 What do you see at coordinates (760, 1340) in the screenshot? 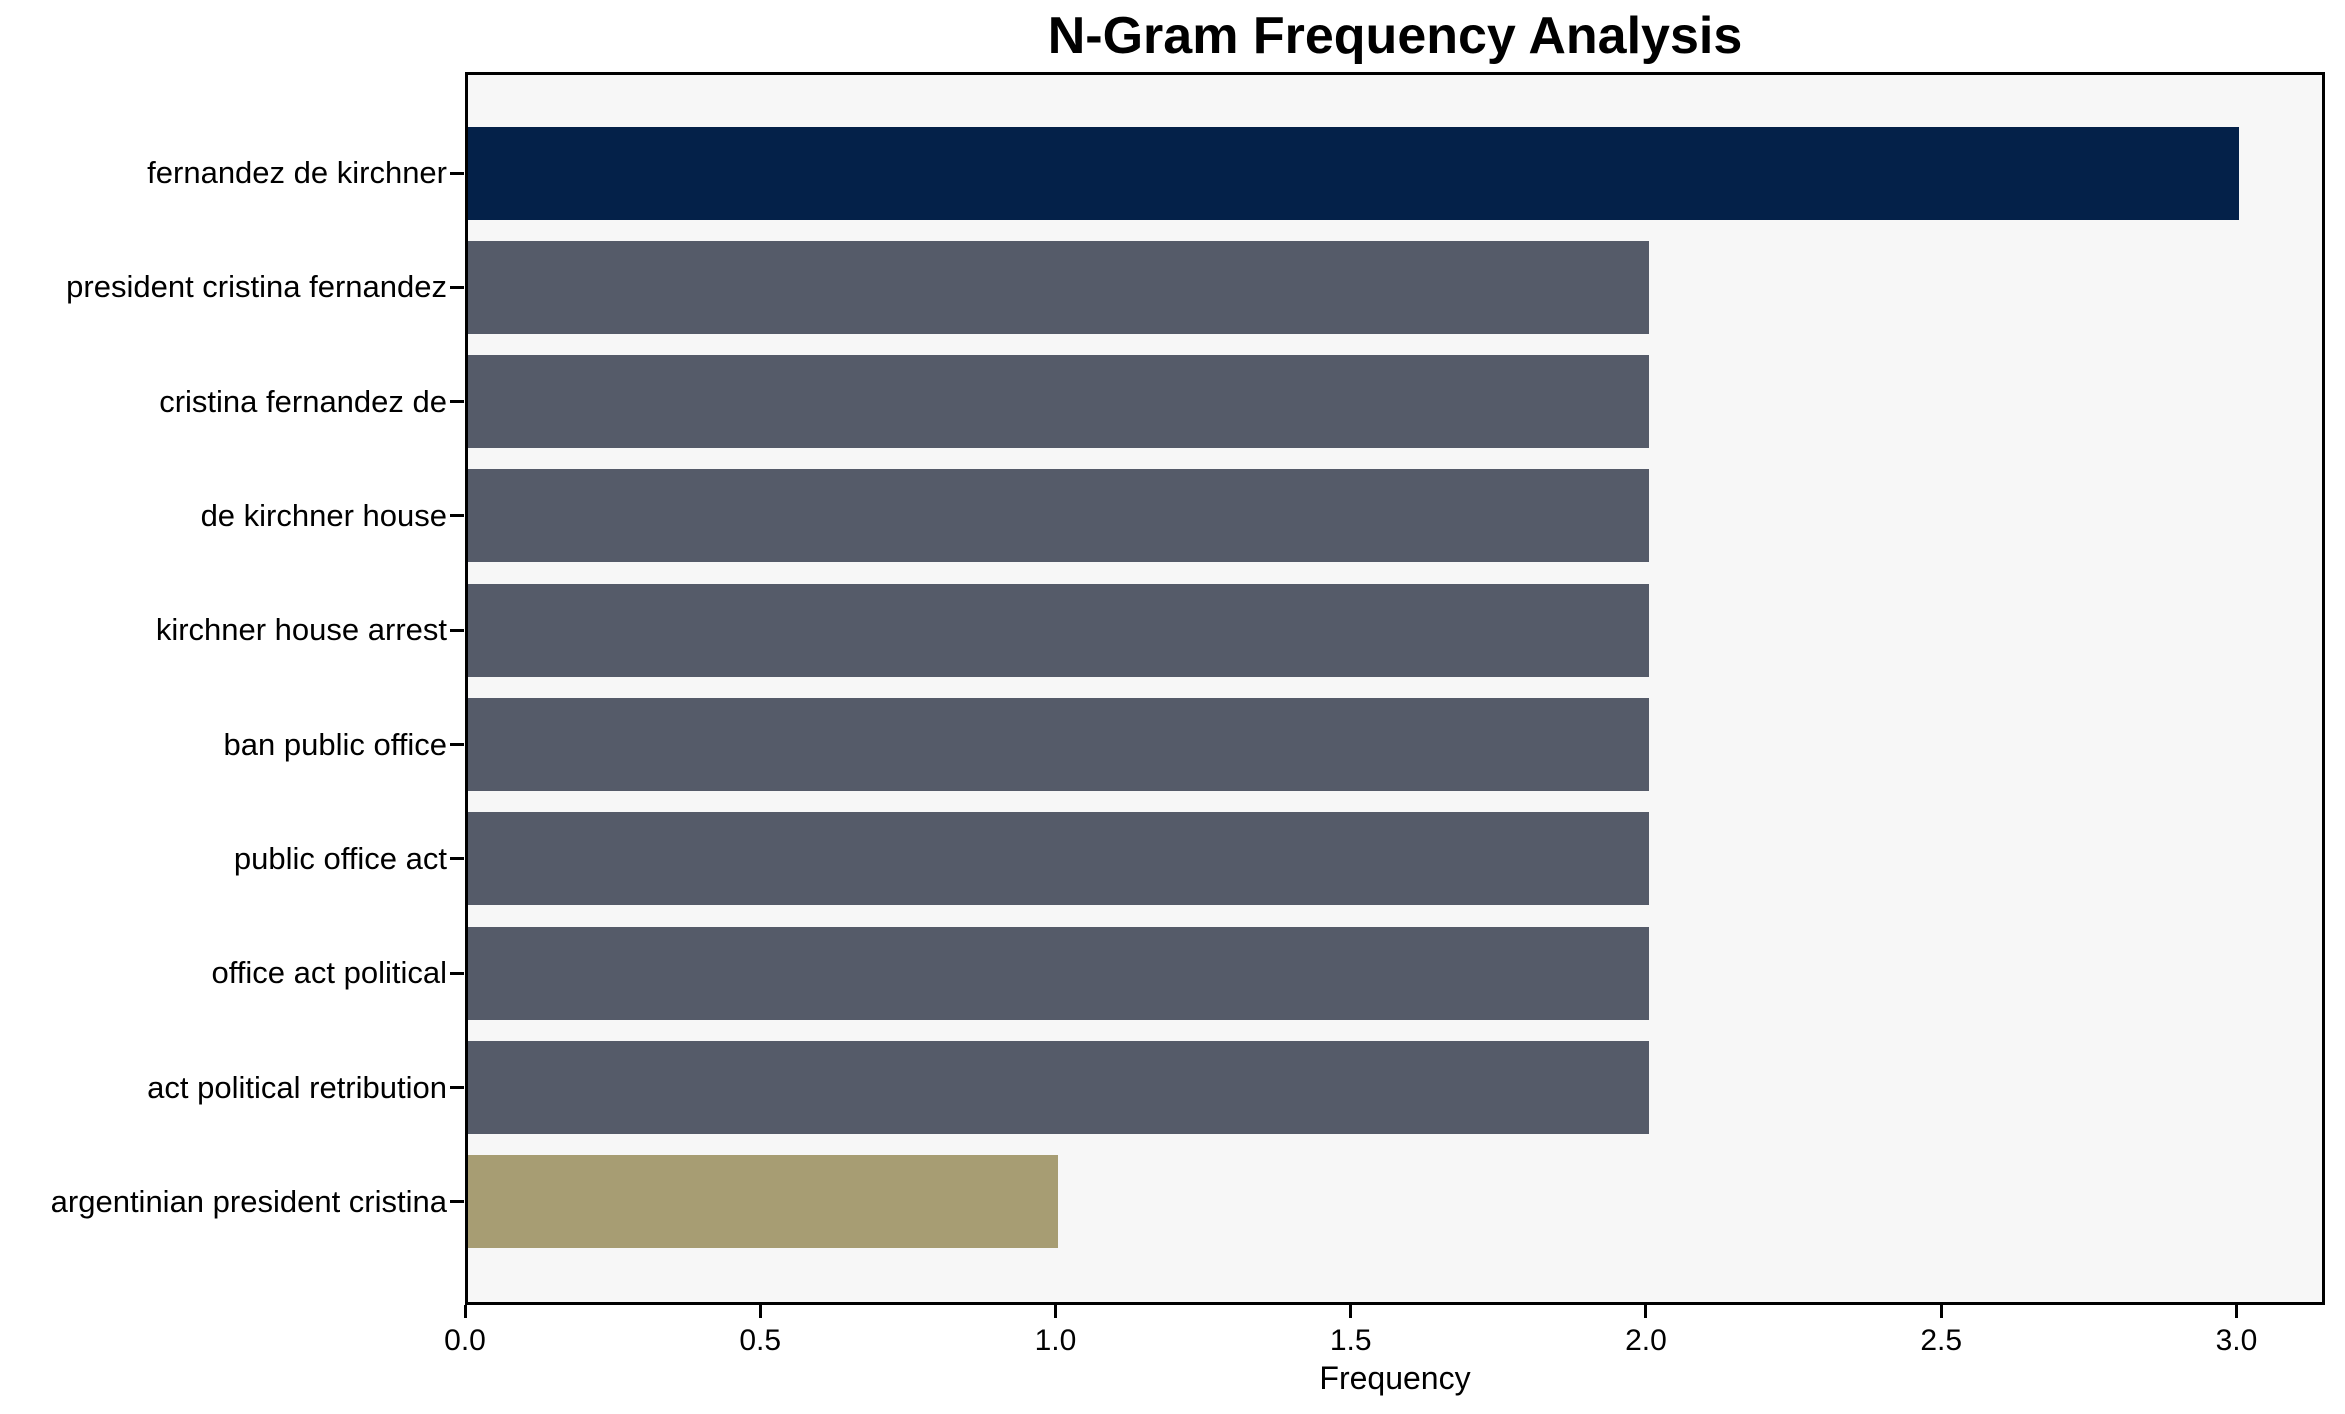
I see `x-tick-label: 0.5` at bounding box center [760, 1340].